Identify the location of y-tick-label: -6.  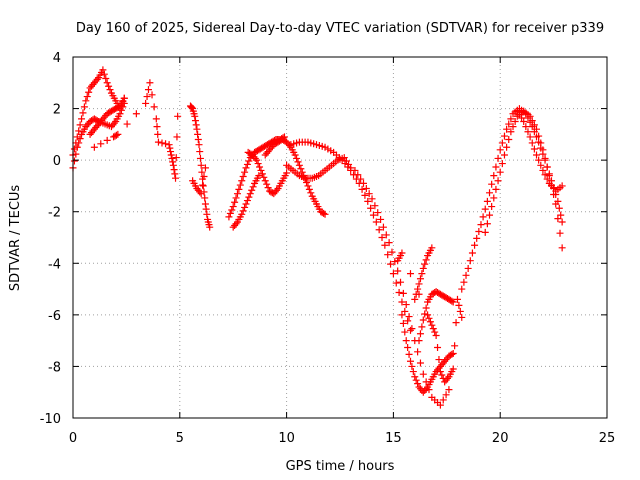
(54, 316).